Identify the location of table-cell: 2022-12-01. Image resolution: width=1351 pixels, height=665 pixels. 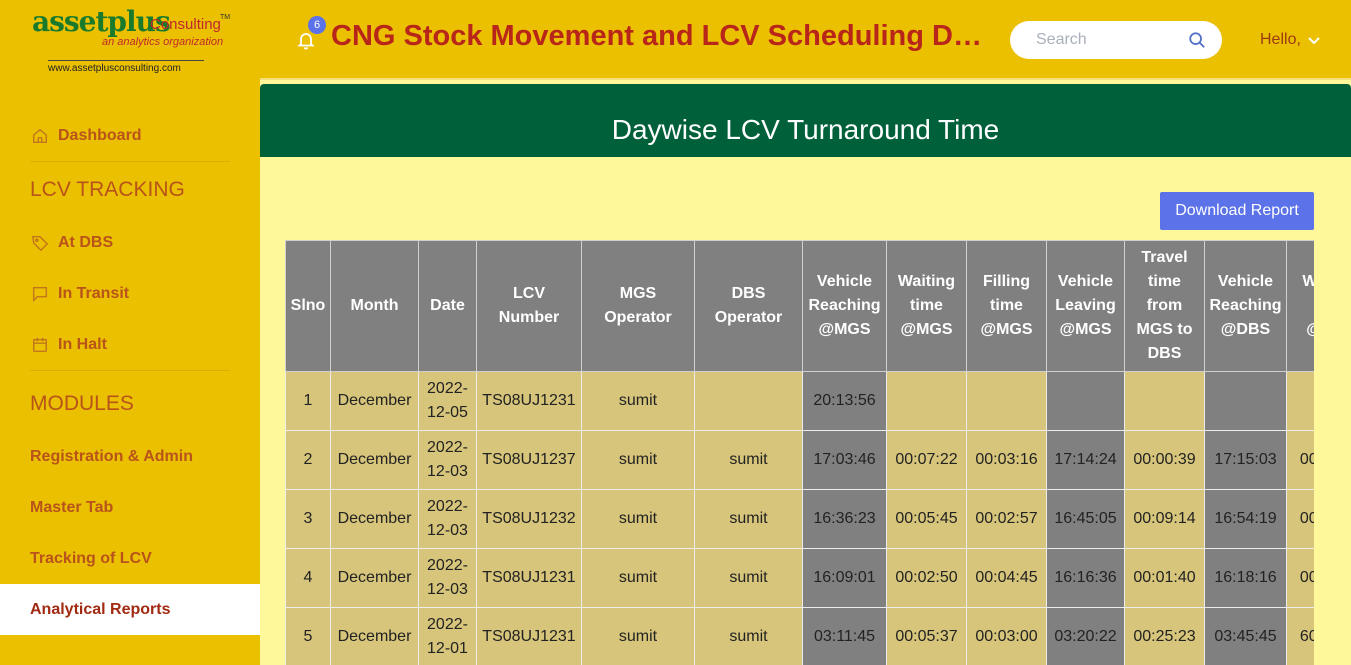
(447, 636).